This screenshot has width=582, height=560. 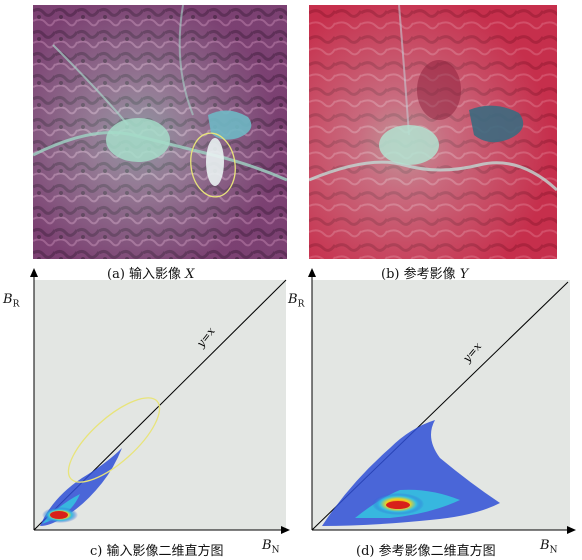 What do you see at coordinates (11, 301) in the screenshot?
I see `y-axis-label-c: BR` at bounding box center [11, 301].